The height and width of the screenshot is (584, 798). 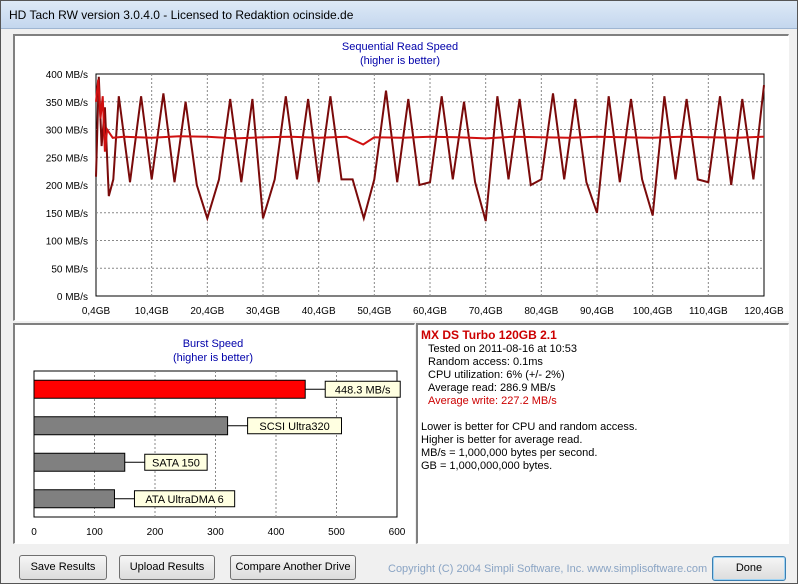 What do you see at coordinates (63, 567) in the screenshot?
I see `save-results-button: Save Results` at bounding box center [63, 567].